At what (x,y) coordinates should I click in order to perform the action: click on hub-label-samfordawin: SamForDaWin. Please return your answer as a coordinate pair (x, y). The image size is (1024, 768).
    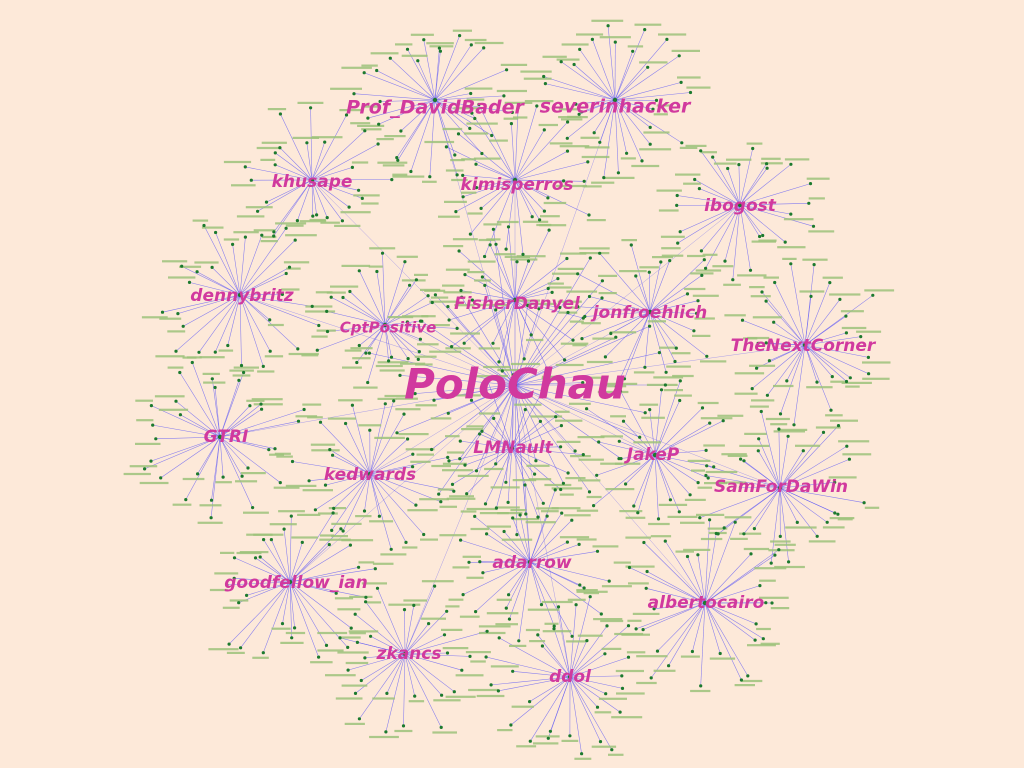
    Looking at the image, I should click on (781, 487).